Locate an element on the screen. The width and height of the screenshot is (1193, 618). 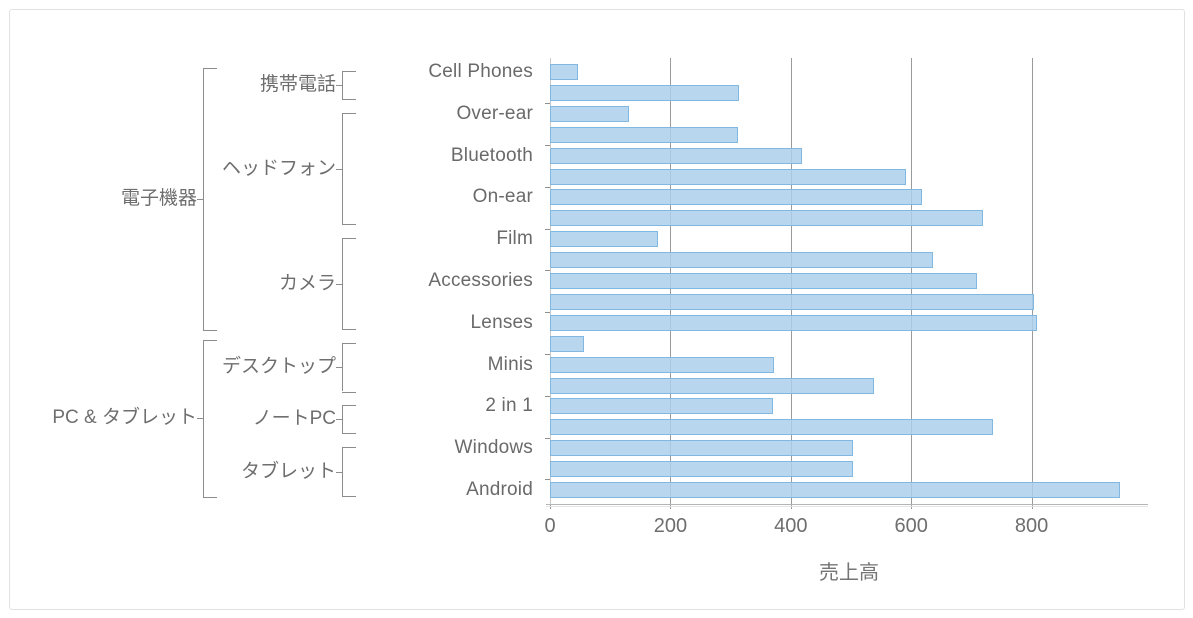
top-group-label: 電子機器 is located at coordinates (158, 198).